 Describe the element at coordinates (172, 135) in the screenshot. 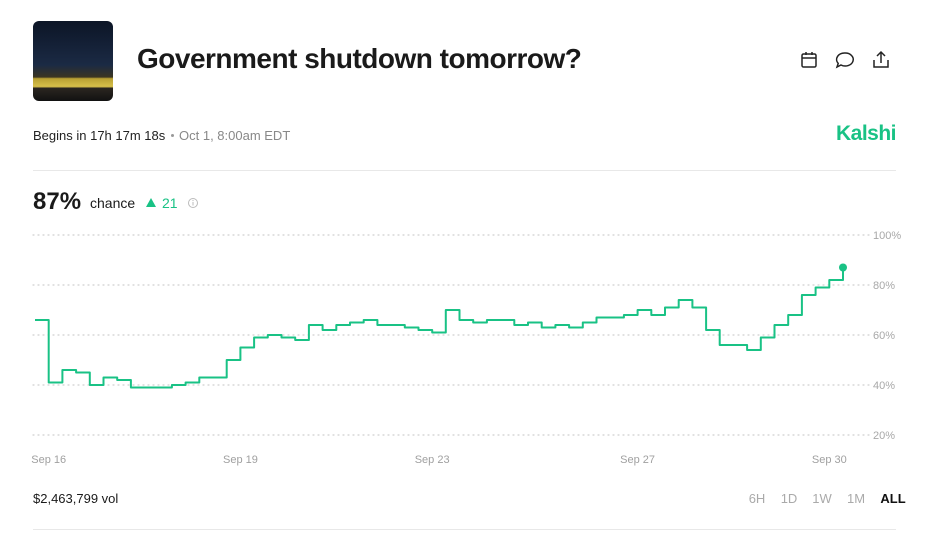

I see `separator` at that location.